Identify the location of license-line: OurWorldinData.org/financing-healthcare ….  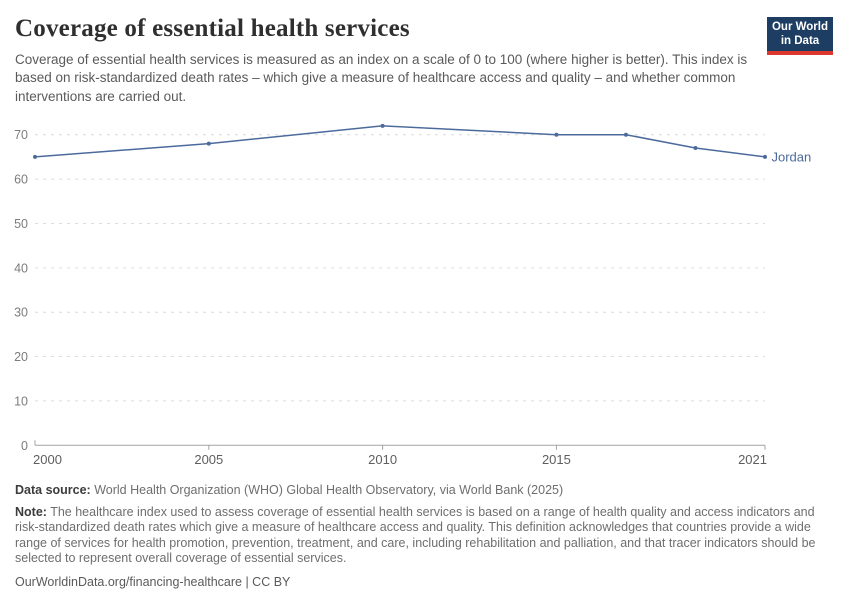
(153, 581).